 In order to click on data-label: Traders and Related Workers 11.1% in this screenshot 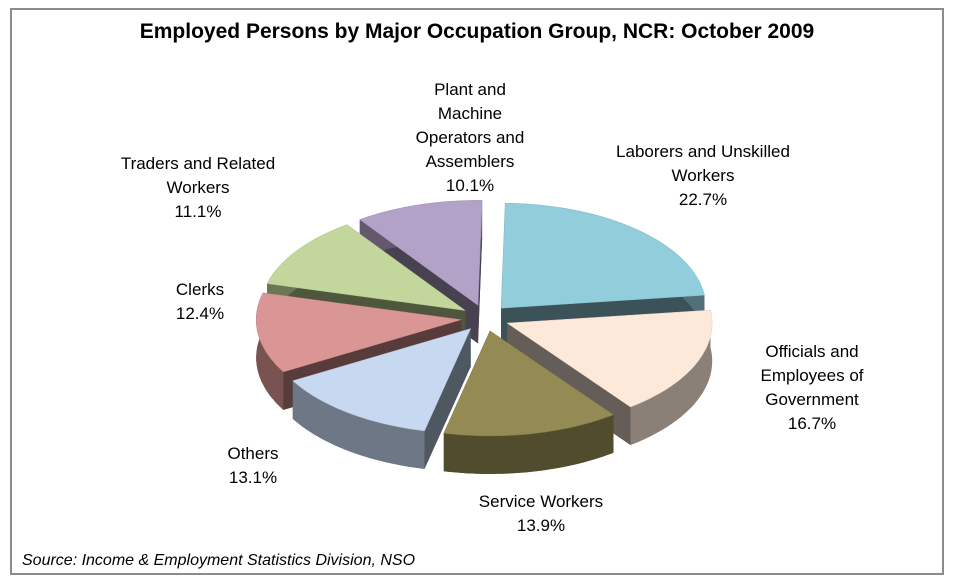, I will do `click(198, 188)`.